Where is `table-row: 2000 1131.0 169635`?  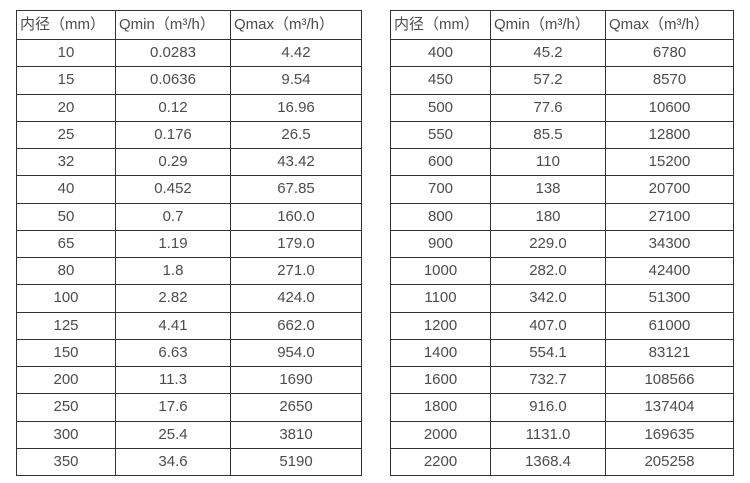
table-row: 2000 1131.0 169635 is located at coordinates (562, 434).